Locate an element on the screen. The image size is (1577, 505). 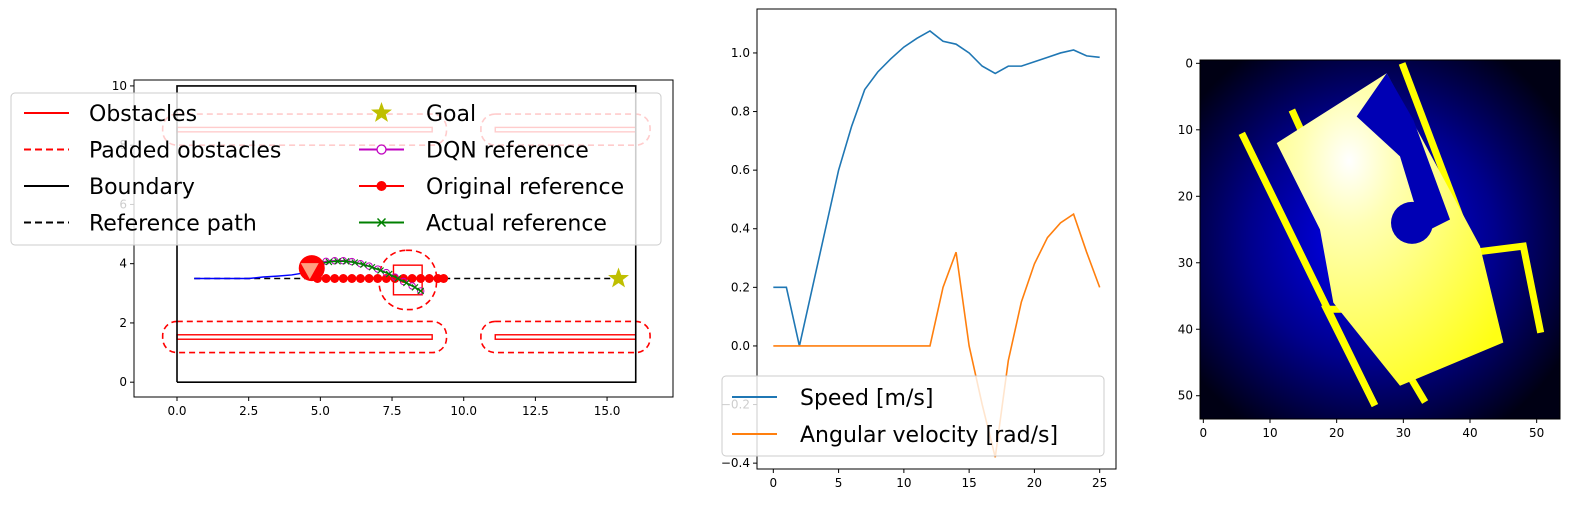
y-tick-label: 20 is located at coordinates (1185, 196).